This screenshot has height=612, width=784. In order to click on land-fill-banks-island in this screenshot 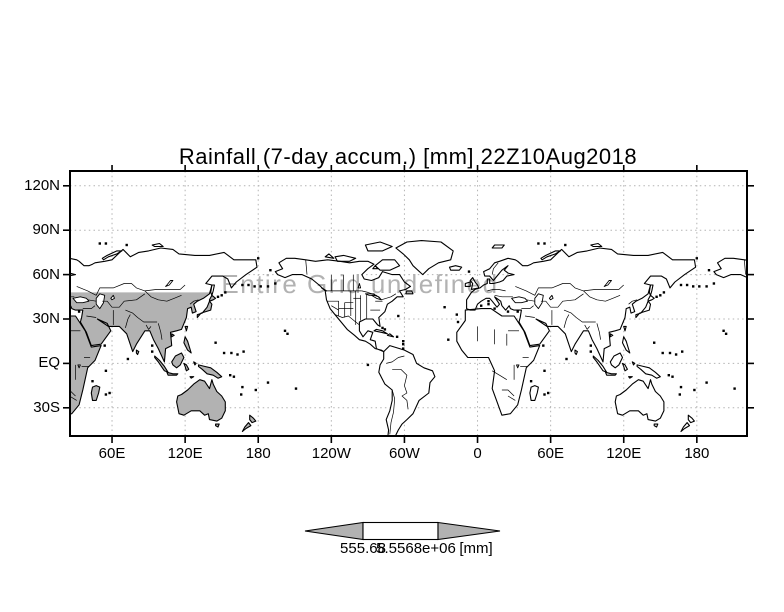, I will do `click(329, 256)`.